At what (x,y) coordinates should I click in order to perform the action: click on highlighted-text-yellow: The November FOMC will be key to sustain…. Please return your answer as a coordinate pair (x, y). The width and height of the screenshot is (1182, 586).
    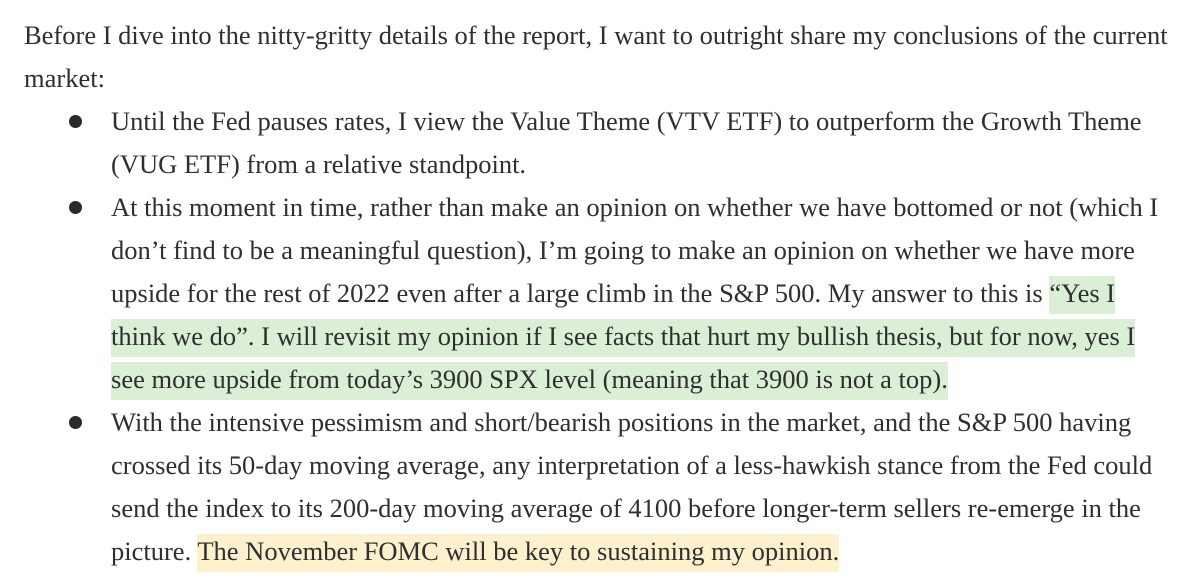
    Looking at the image, I should click on (518, 553).